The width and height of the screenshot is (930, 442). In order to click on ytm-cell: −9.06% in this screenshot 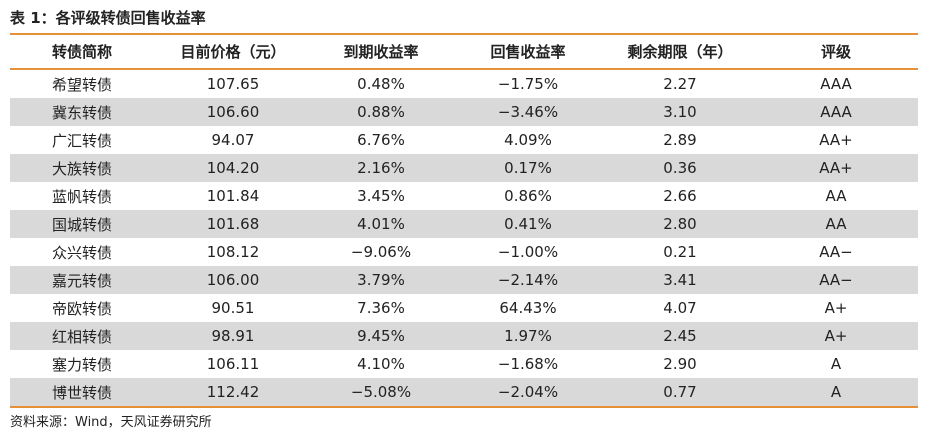, I will do `click(381, 252)`.